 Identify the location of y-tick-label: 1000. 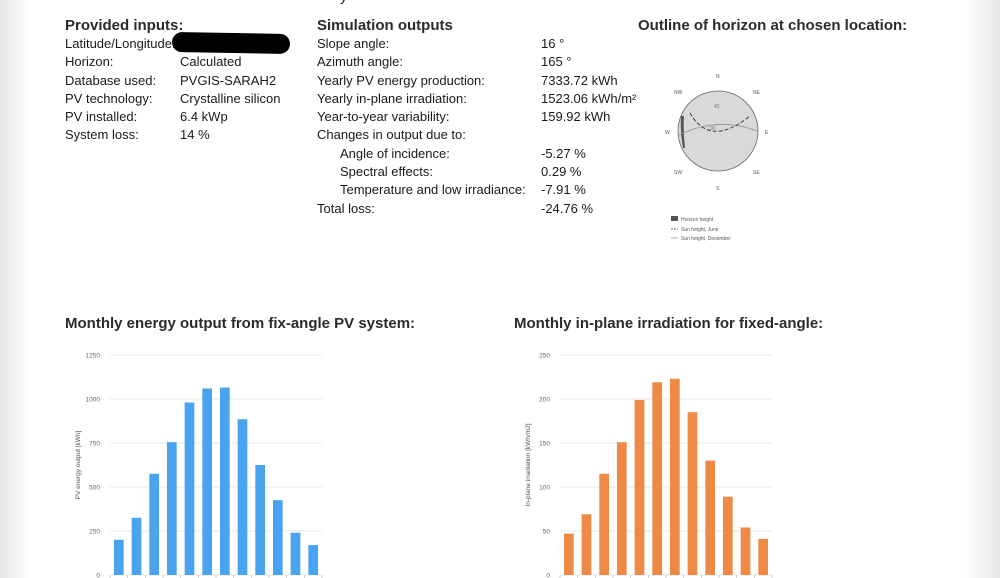
(93, 400).